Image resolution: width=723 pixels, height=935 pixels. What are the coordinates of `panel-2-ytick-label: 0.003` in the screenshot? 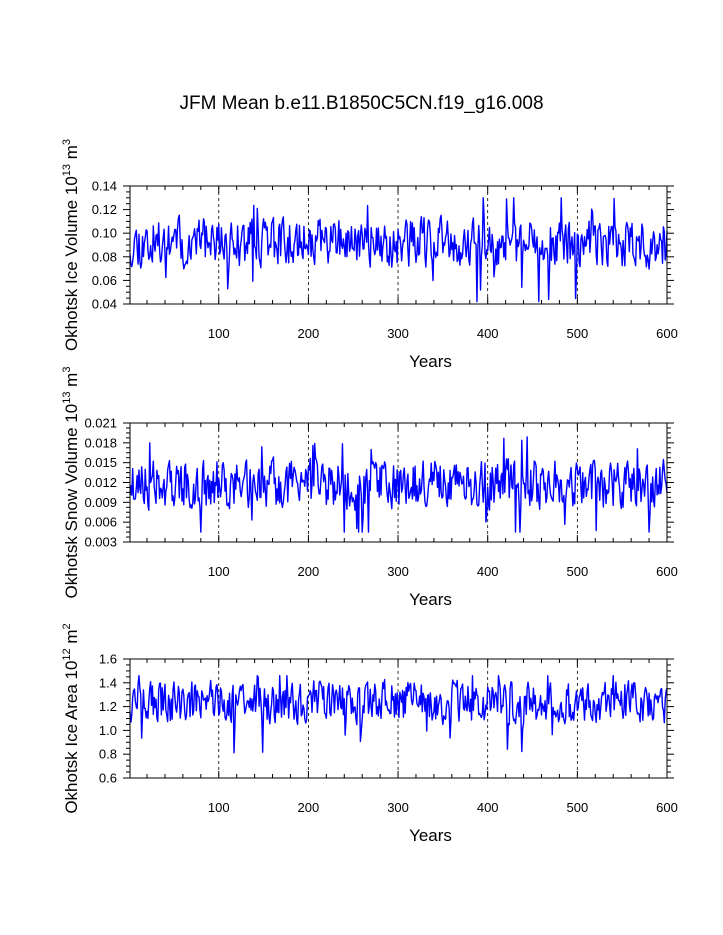 It's located at (100, 542).